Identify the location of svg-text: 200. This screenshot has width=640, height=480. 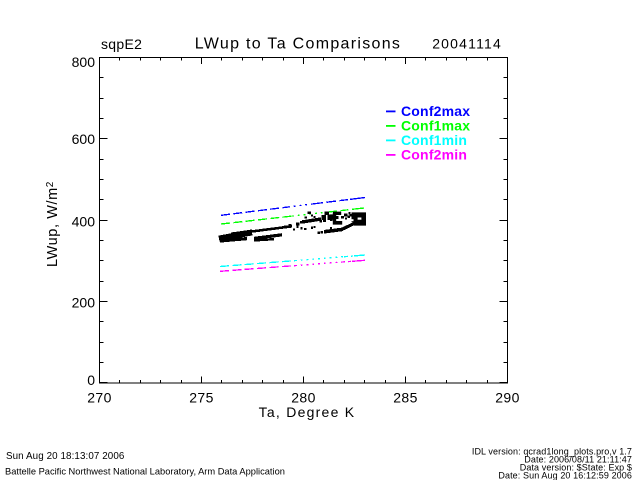
(84, 302).